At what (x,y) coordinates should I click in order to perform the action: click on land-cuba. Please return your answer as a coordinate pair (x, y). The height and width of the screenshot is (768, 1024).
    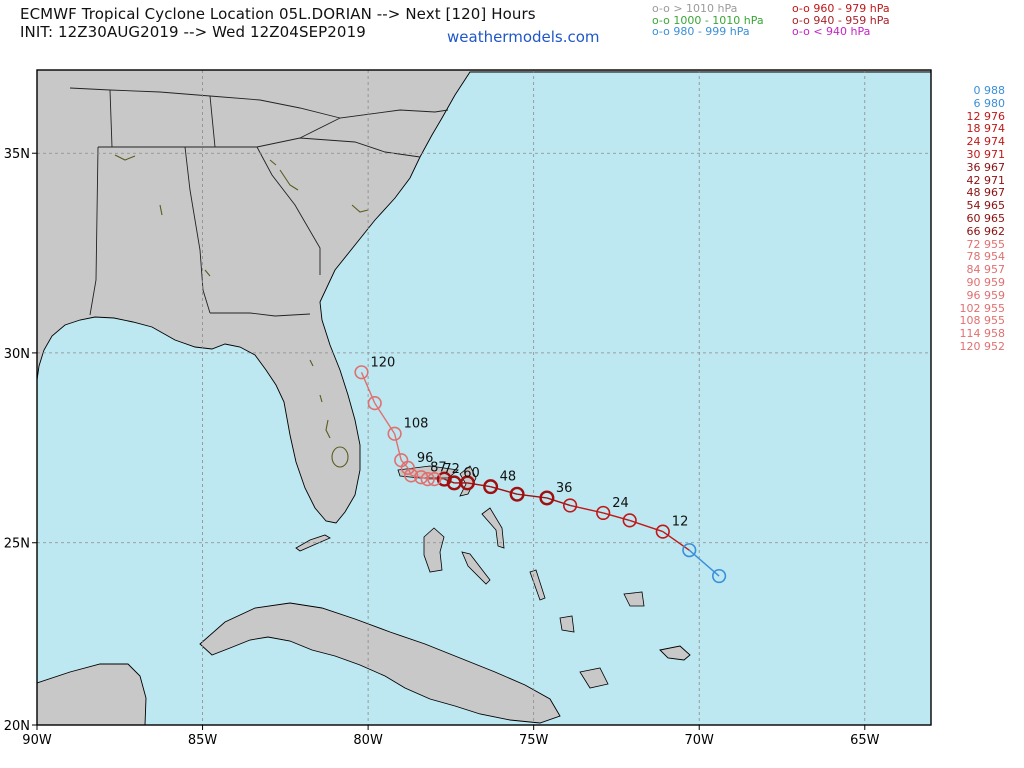
    Looking at the image, I should click on (380, 663).